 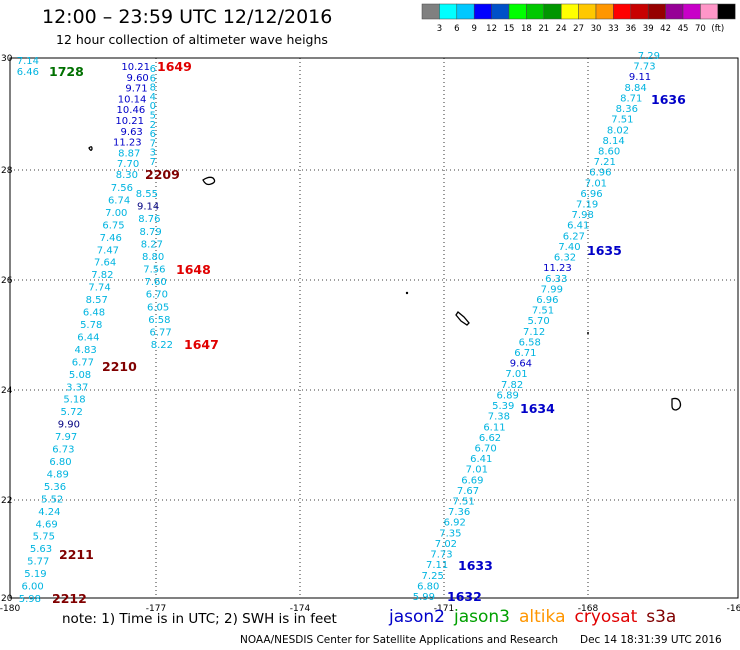 What do you see at coordinates (132, 99) in the screenshot?
I see `swh-value: 10.14` at bounding box center [132, 99].